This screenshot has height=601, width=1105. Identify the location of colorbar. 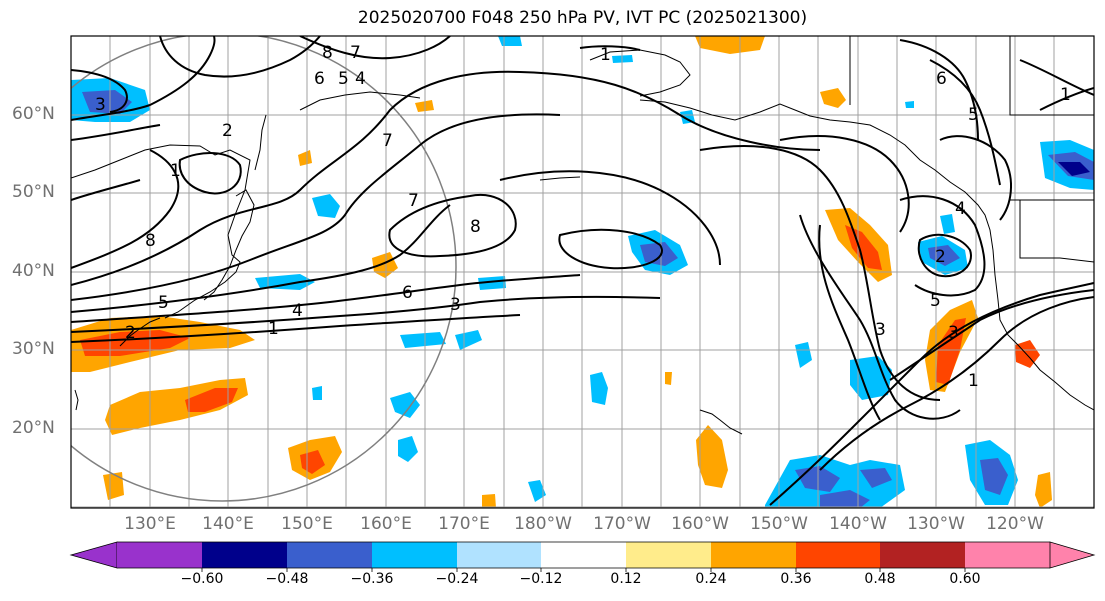
(582, 556).